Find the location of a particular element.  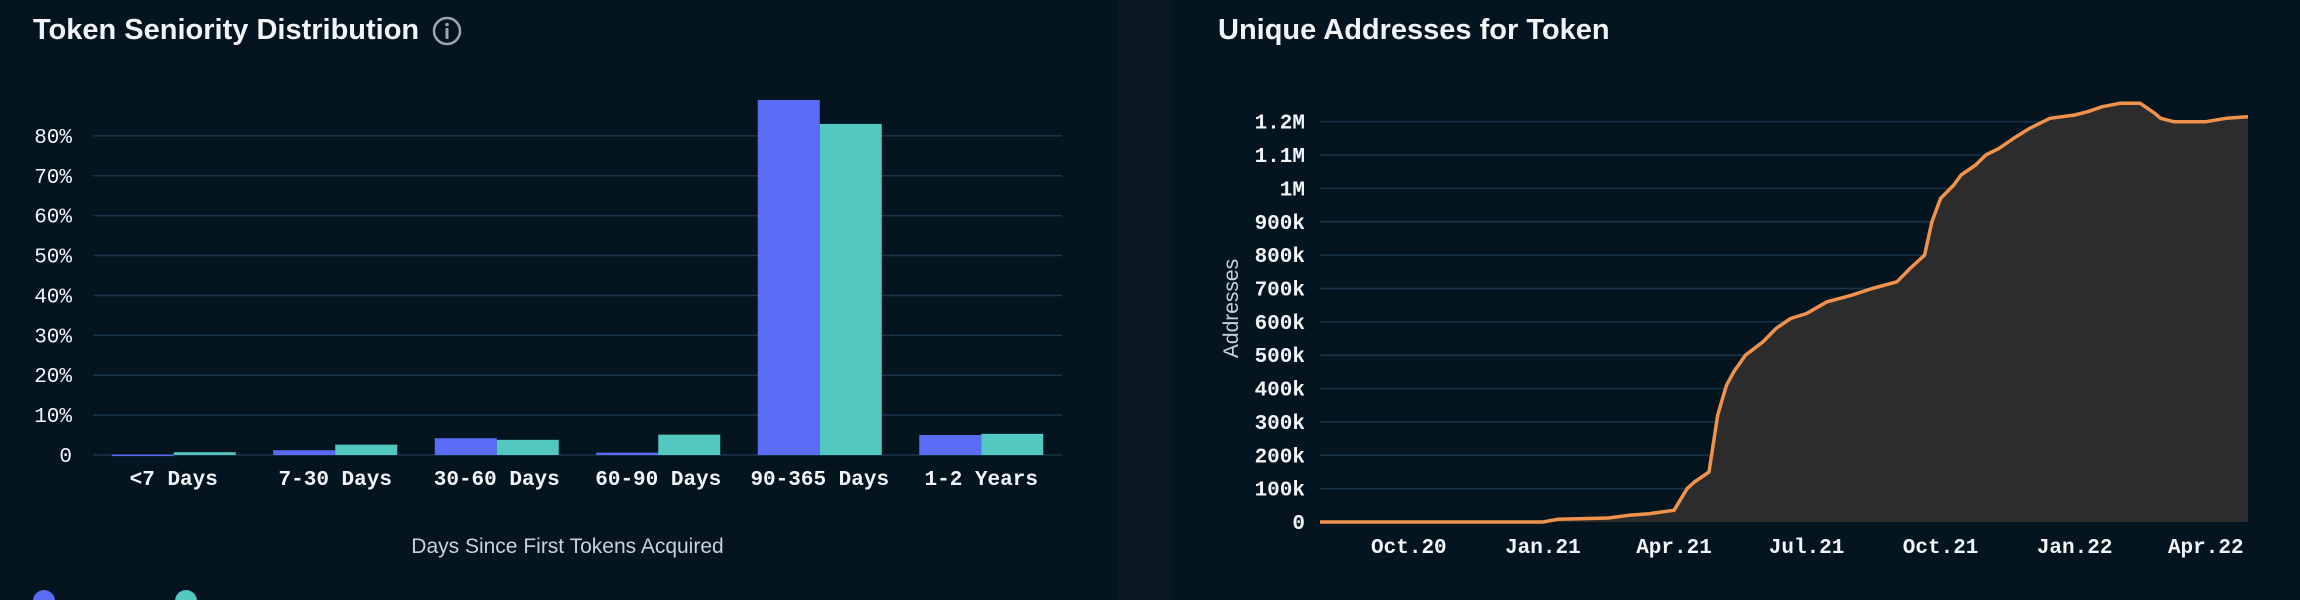

y-tick-label: 400k is located at coordinates (1280, 391).